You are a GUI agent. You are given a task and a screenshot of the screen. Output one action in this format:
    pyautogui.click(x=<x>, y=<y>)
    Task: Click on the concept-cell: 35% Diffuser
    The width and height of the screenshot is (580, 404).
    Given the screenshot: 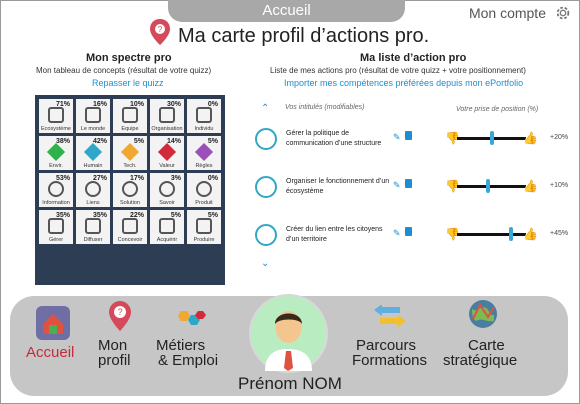 What is the action you would take?
    pyautogui.click(x=93, y=227)
    